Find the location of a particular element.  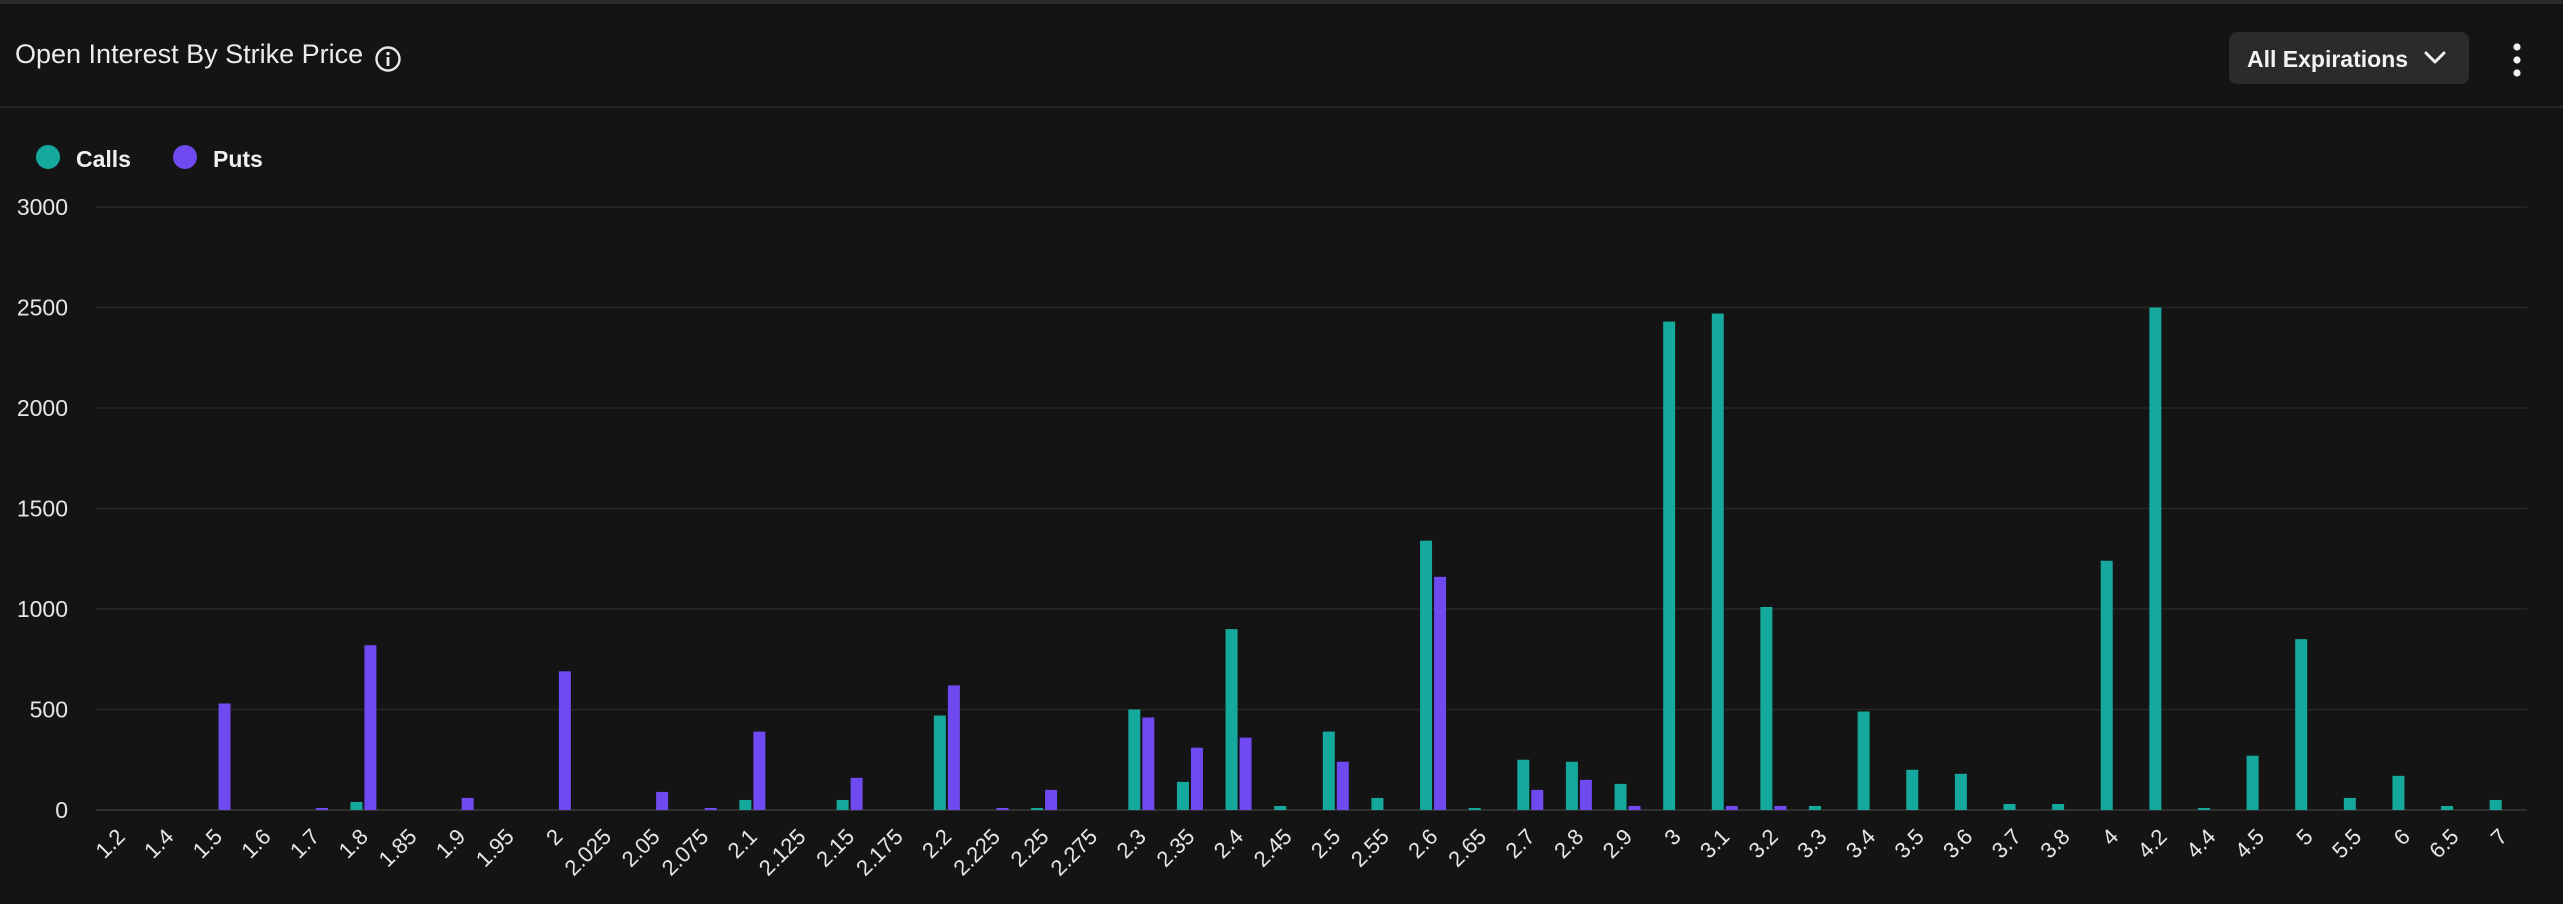

x-tick-label: 2.4 is located at coordinates (1228, 843).